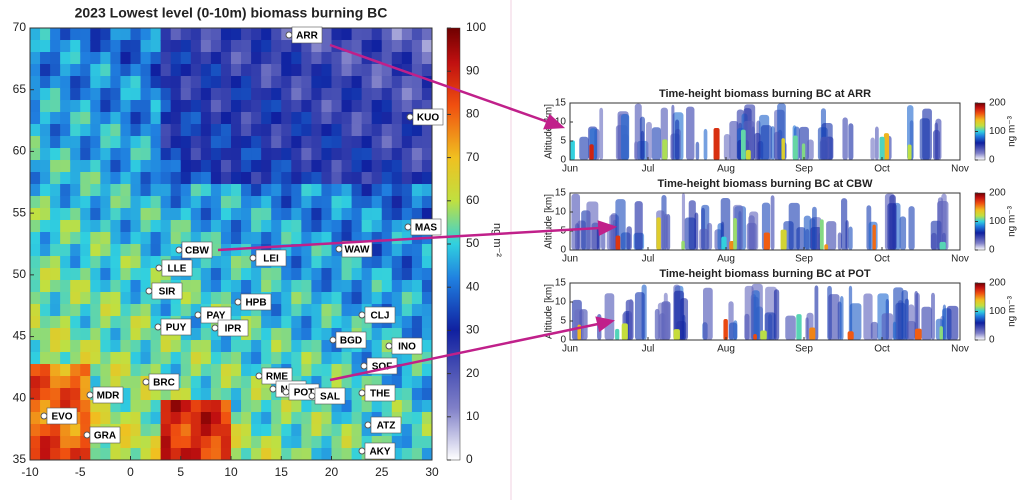  I want to click on station-label: SOF, so click(382, 367).